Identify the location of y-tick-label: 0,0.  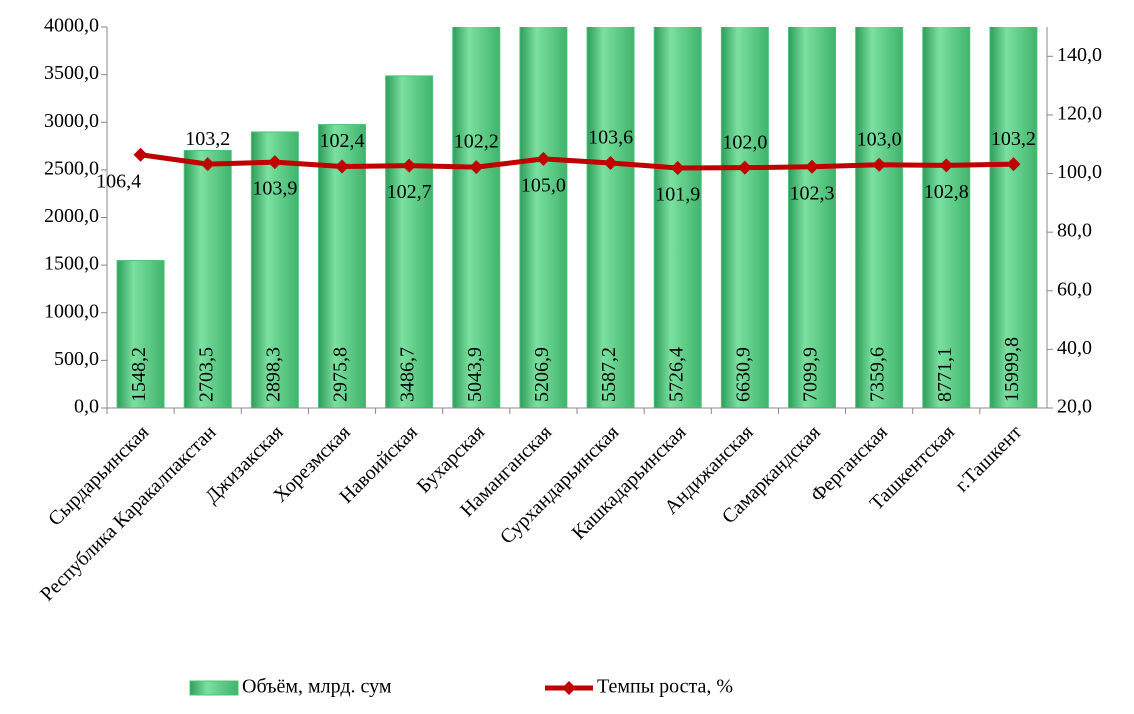
(86, 407).